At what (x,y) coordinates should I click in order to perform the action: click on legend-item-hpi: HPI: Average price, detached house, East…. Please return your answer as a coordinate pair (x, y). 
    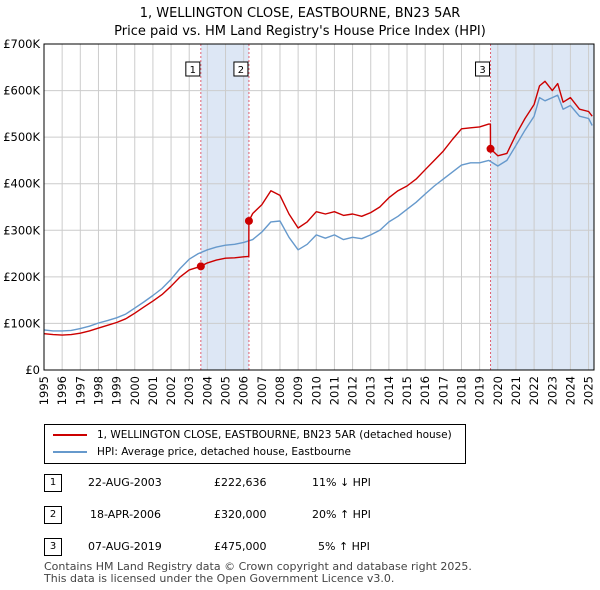
    Looking at the image, I should click on (202, 452).